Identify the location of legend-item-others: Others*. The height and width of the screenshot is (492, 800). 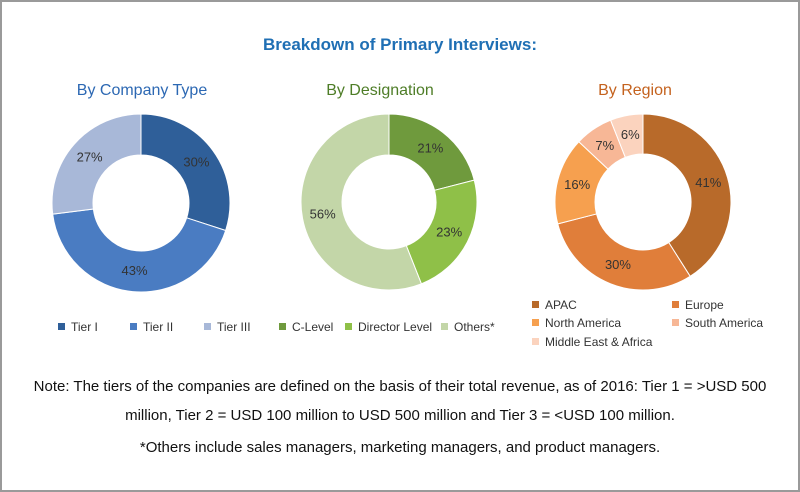
(468, 327).